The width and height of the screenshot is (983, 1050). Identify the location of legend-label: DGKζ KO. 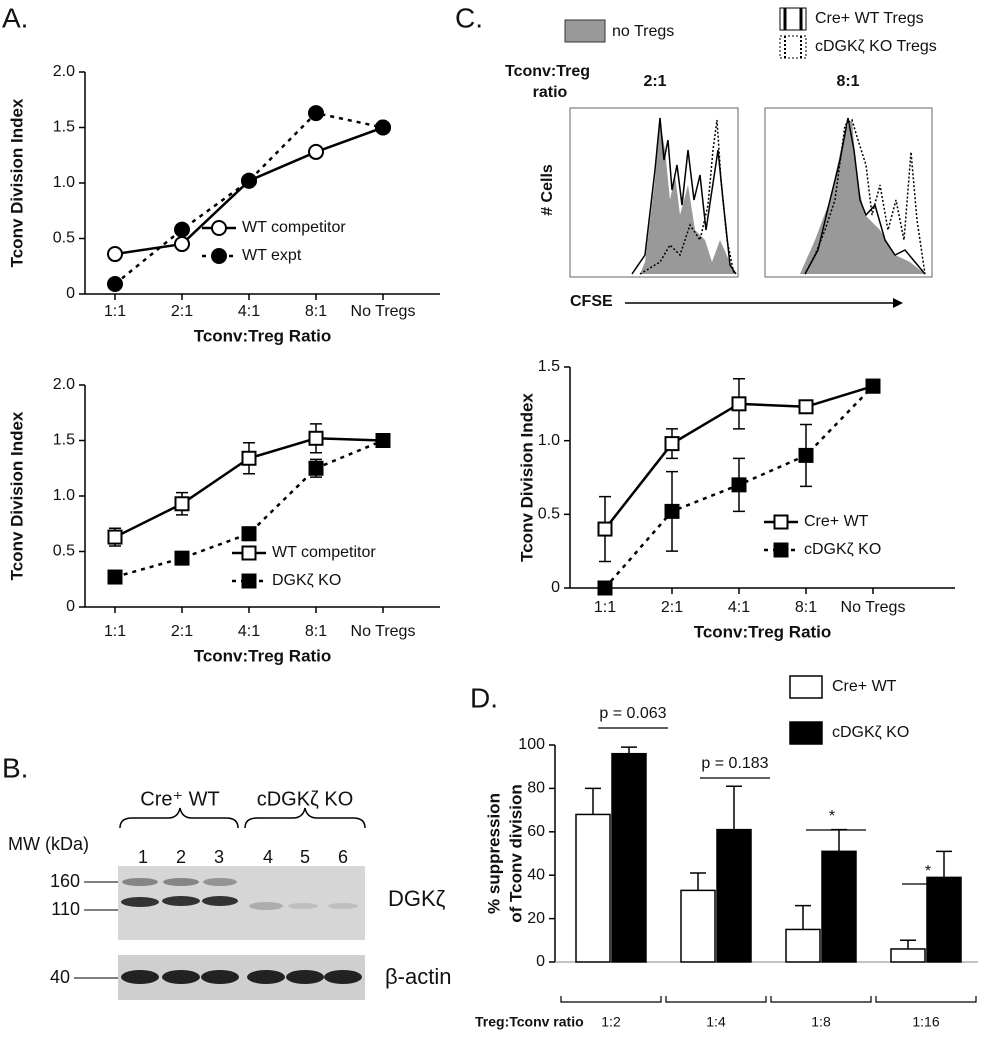
(306, 580).